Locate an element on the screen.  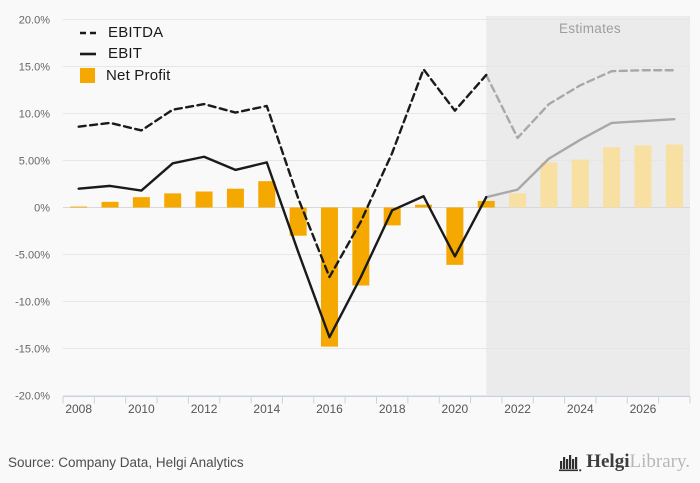
svg-text: -5.00% is located at coordinates (32, 256).